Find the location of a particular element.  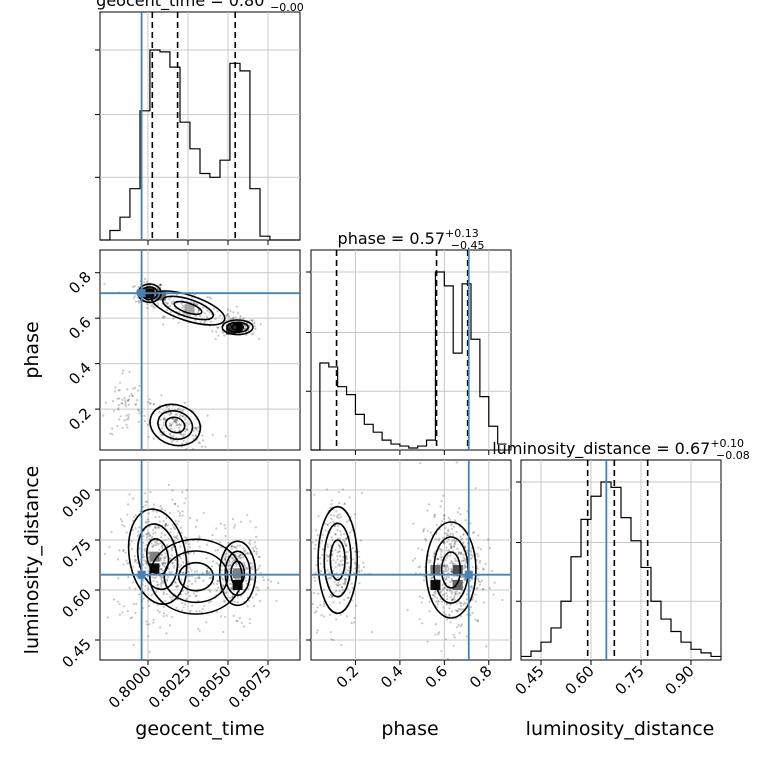

contours-geocent_time-vs-luminosity_distance is located at coordinates (192, 561).